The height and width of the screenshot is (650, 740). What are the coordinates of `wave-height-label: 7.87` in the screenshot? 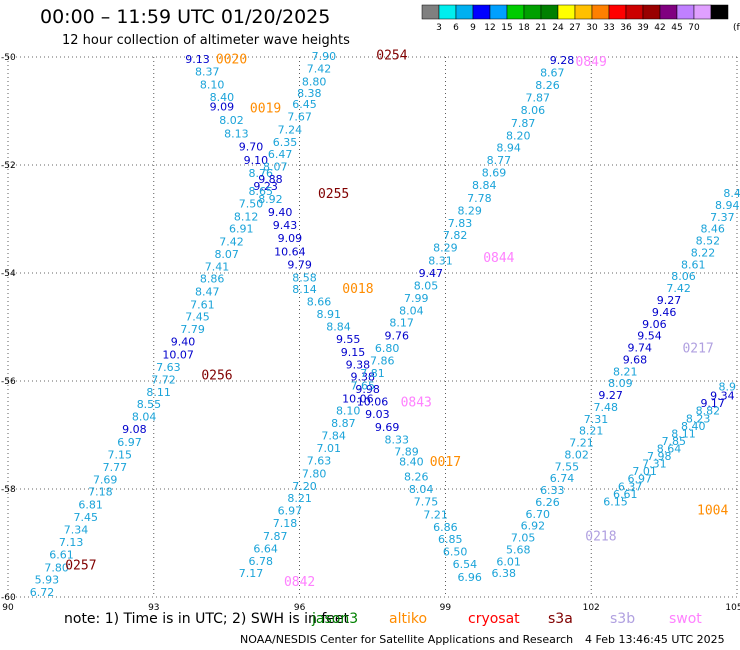 It's located at (523, 123).